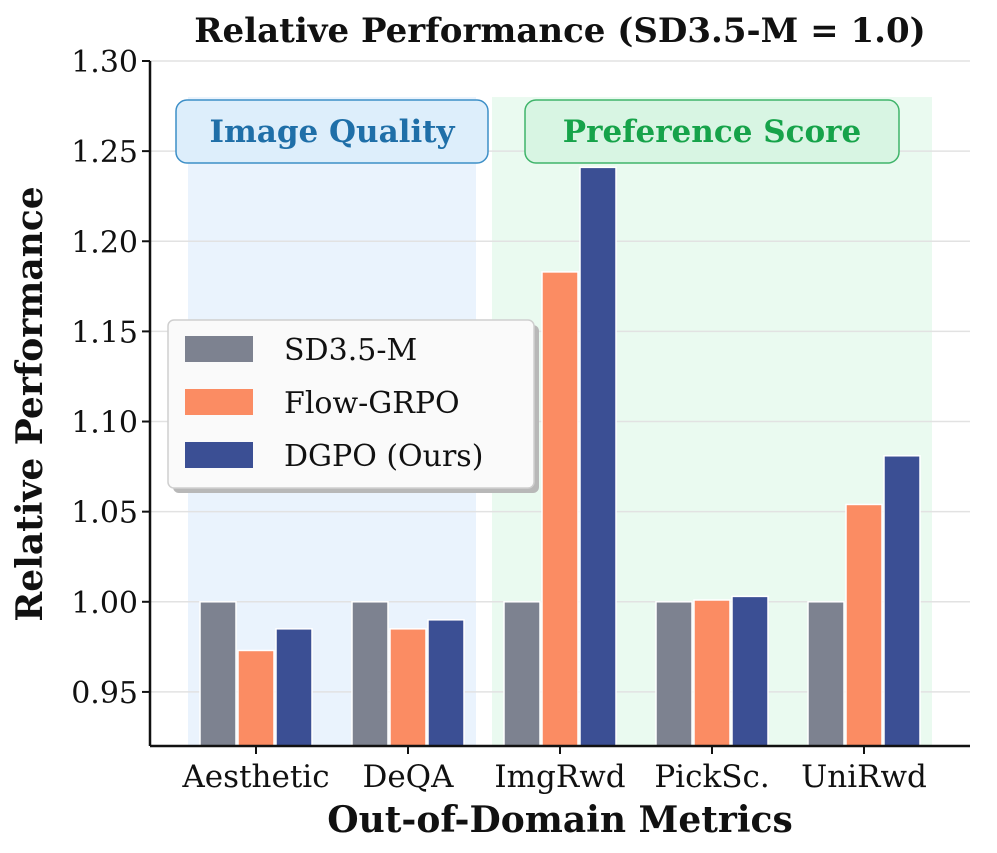 This screenshot has width=997, height=853. Describe the element at coordinates (383, 456) in the screenshot. I see `legend-label: DGPO (Ours)` at that location.